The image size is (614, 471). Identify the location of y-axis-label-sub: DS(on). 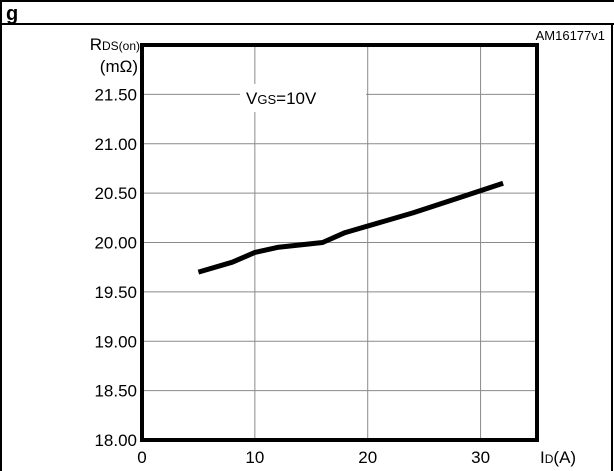
(121, 46).